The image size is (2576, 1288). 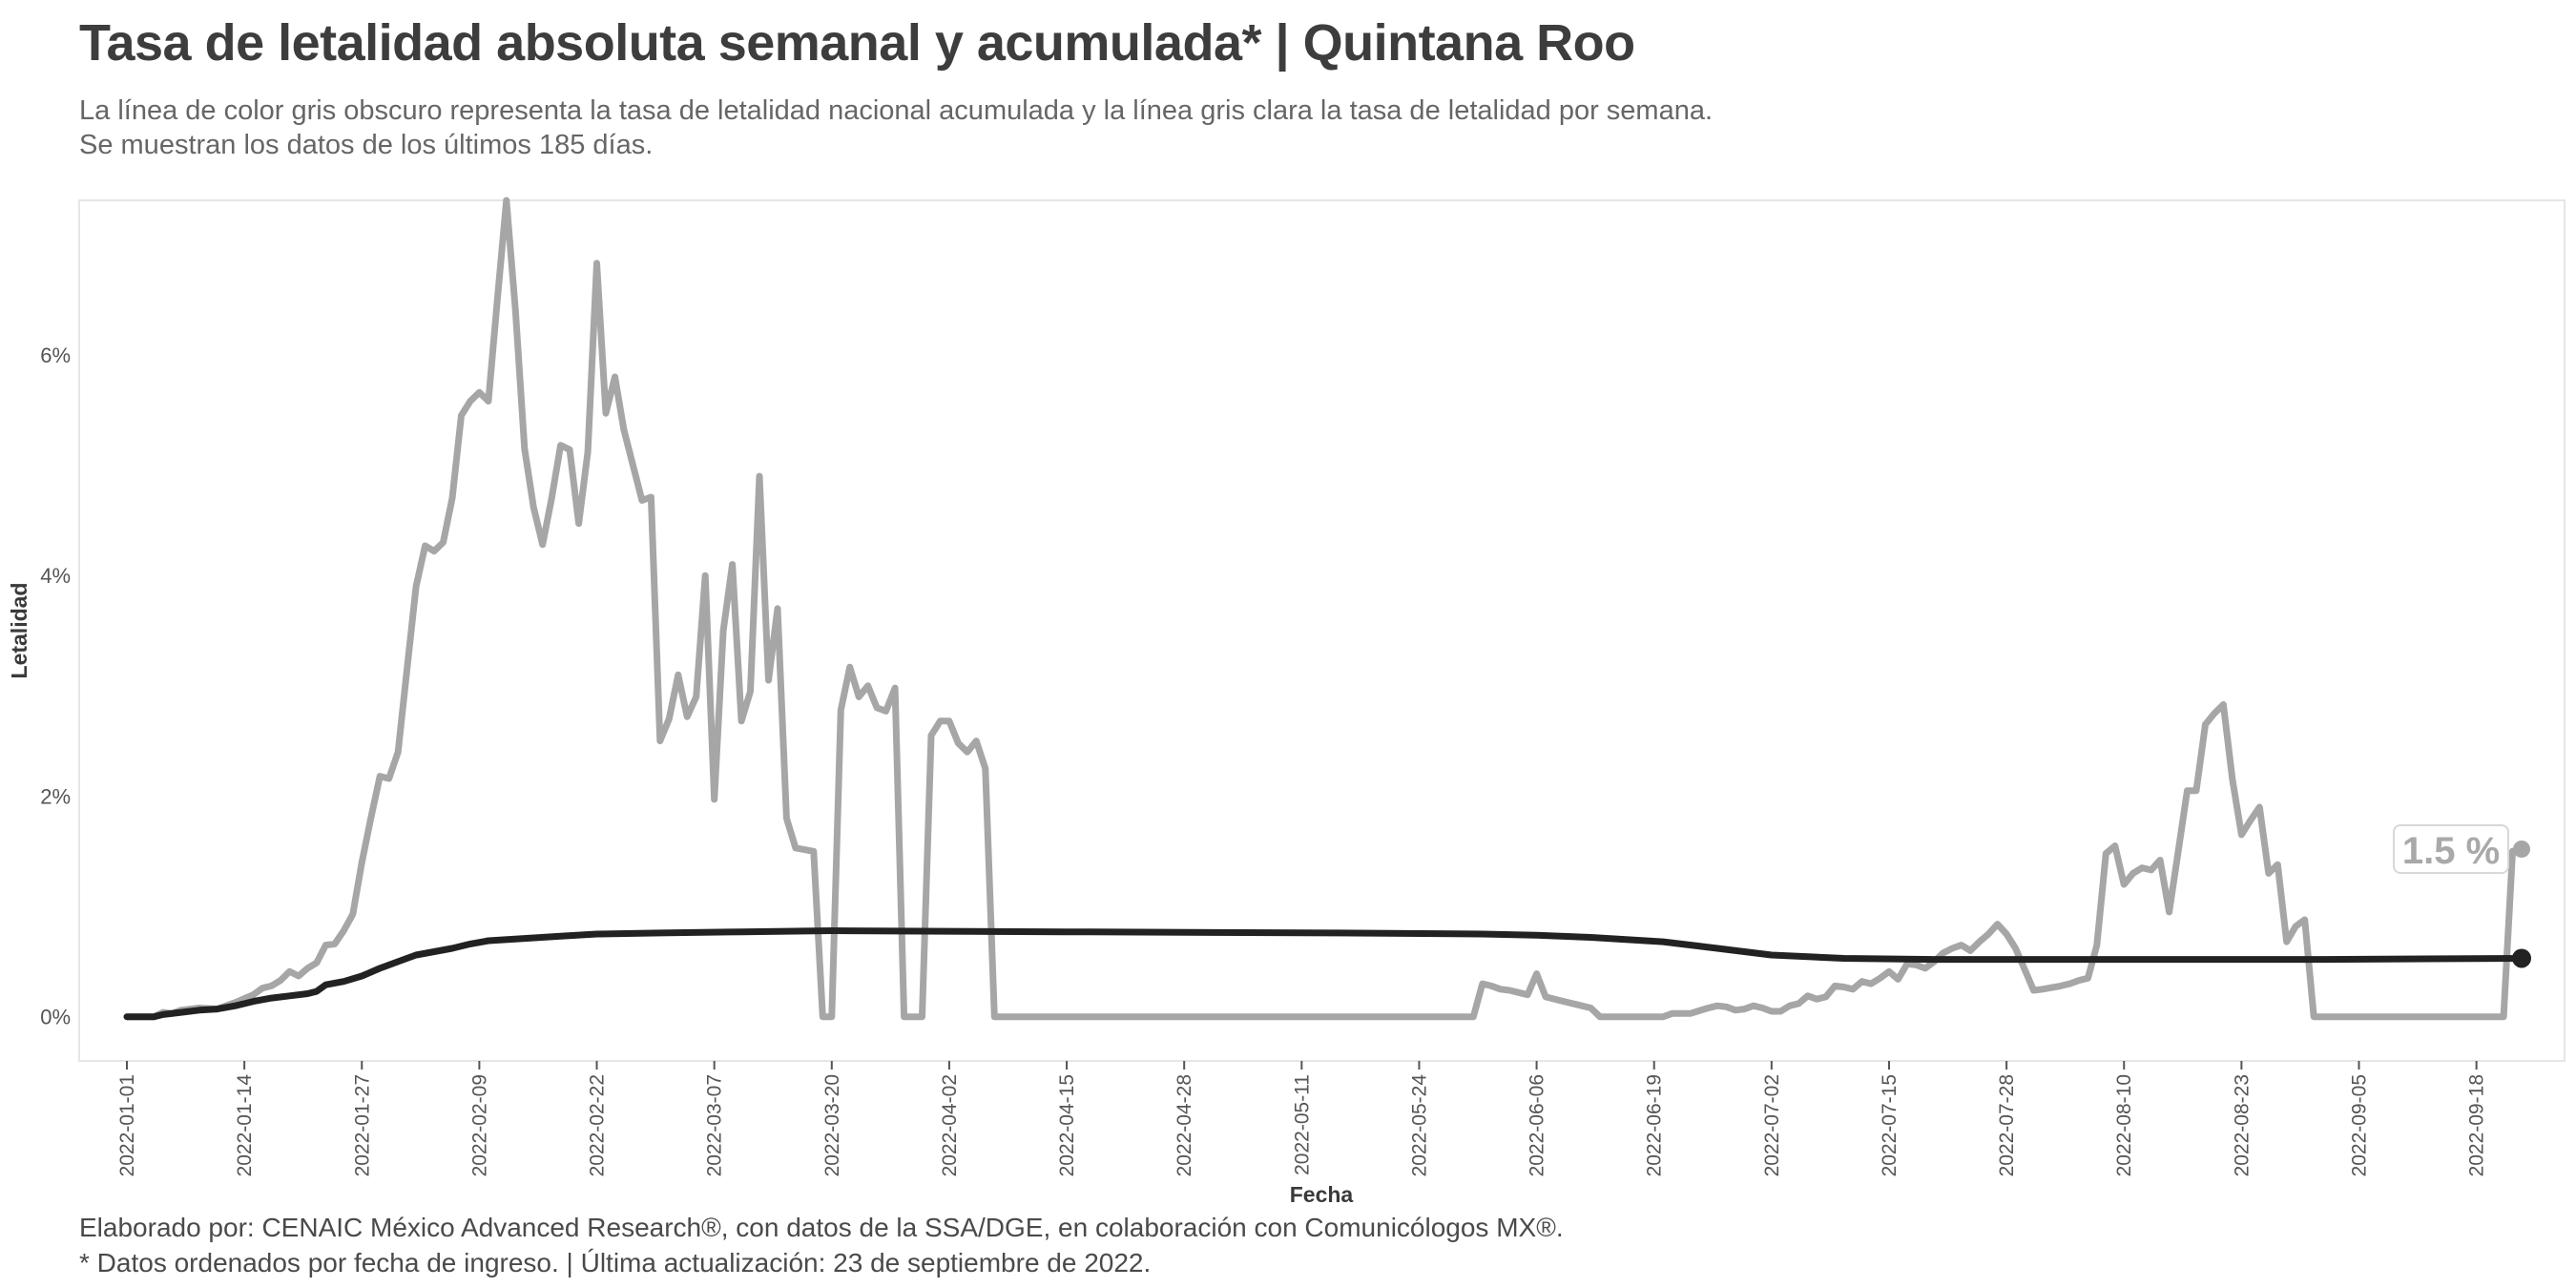 What do you see at coordinates (2007, 1125) in the screenshot?
I see `x-tick-label: 2022-07-28` at bounding box center [2007, 1125].